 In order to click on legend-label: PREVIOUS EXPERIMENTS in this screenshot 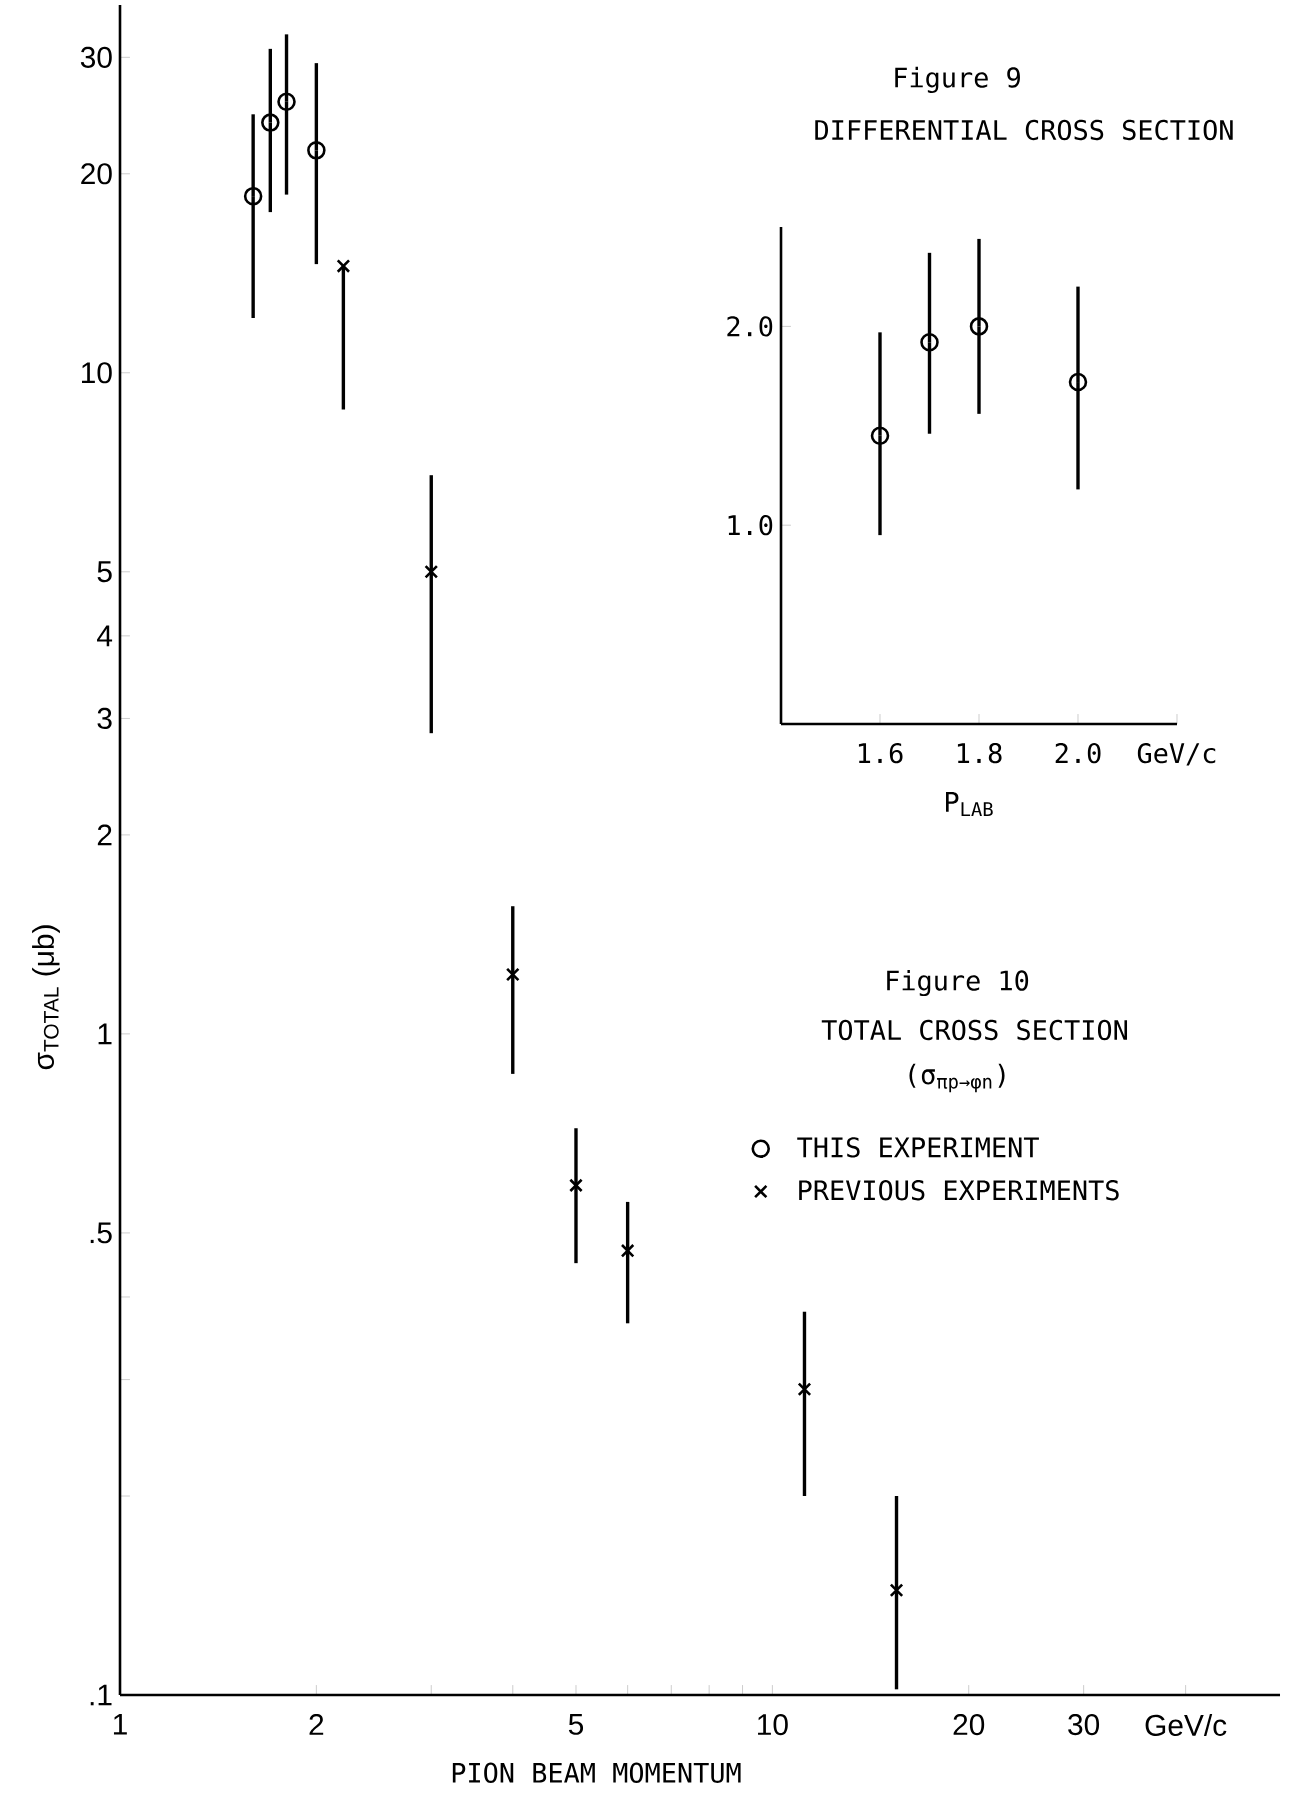, I will do `click(959, 1190)`.